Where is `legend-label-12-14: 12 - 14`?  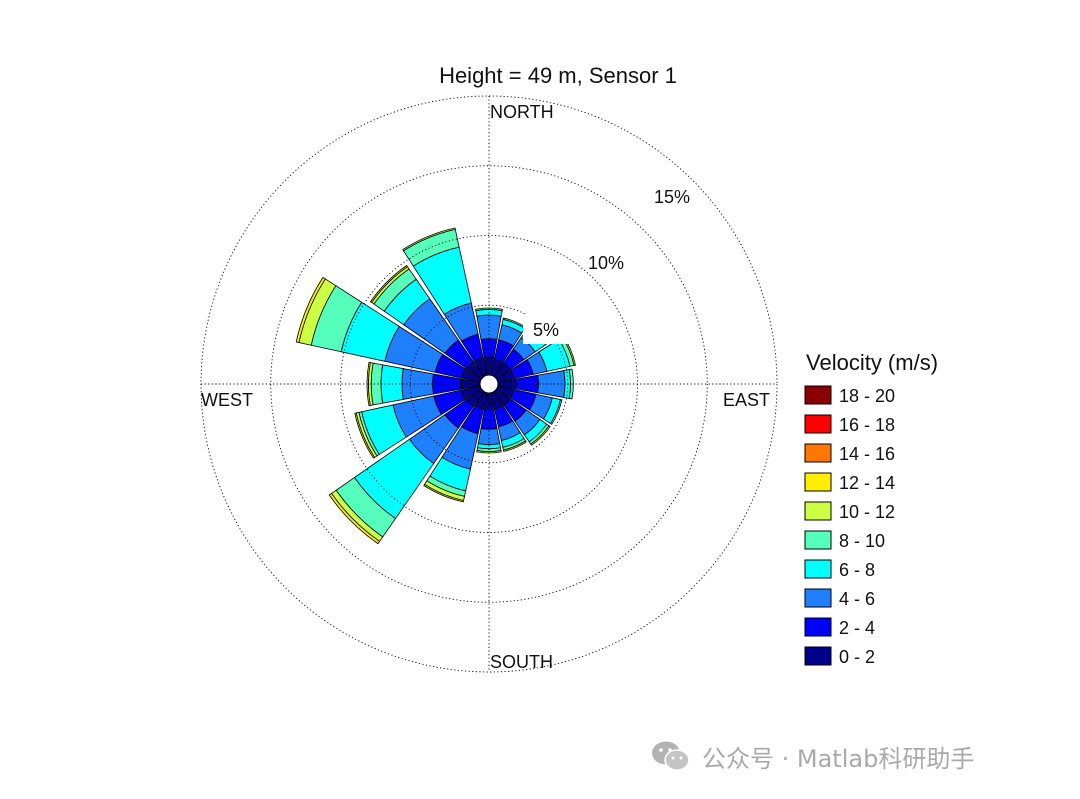 legend-label-12-14: 12 - 14 is located at coordinates (867, 483).